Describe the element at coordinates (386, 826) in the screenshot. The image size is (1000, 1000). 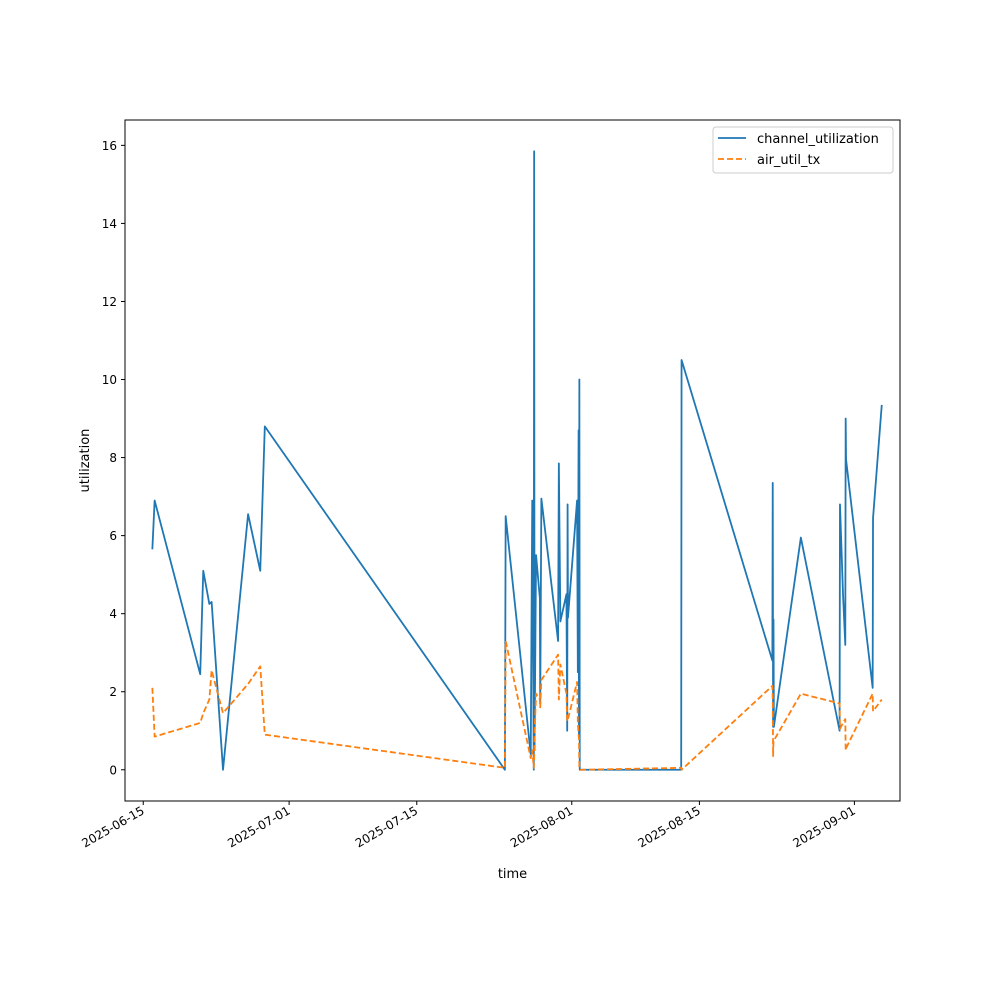
I see `x-tick-label: 2025-07-15` at that location.